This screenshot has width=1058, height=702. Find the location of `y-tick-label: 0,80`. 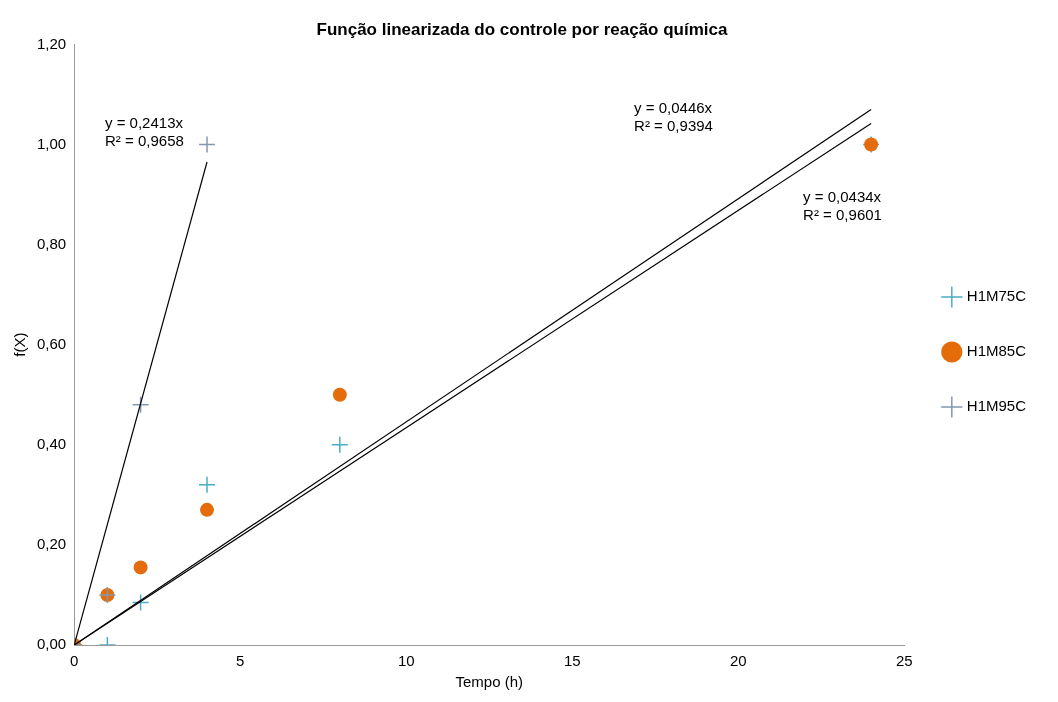

y-tick-label: 0,80 is located at coordinates (51, 243).